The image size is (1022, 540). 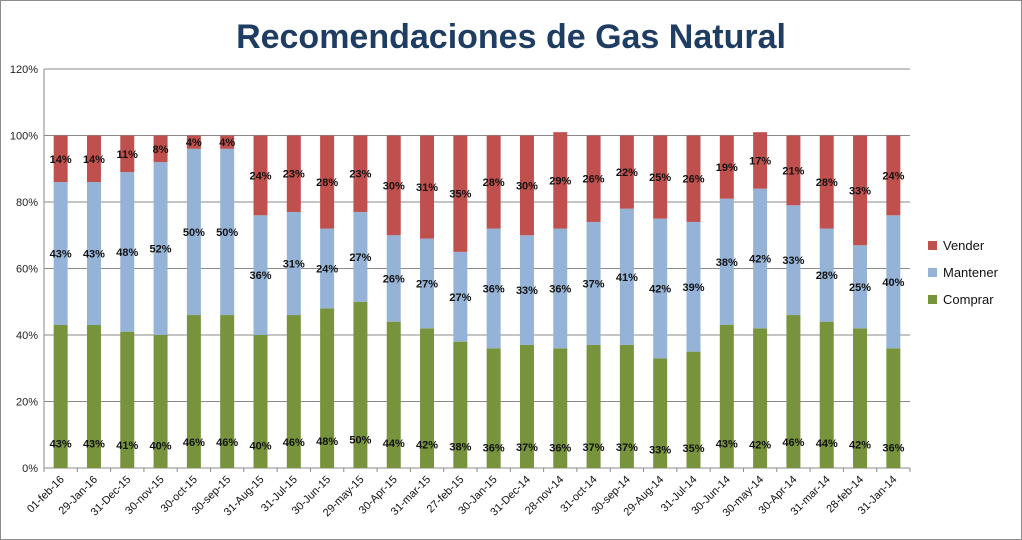 I want to click on legend-item-mantener: Mantener, so click(x=963, y=272).